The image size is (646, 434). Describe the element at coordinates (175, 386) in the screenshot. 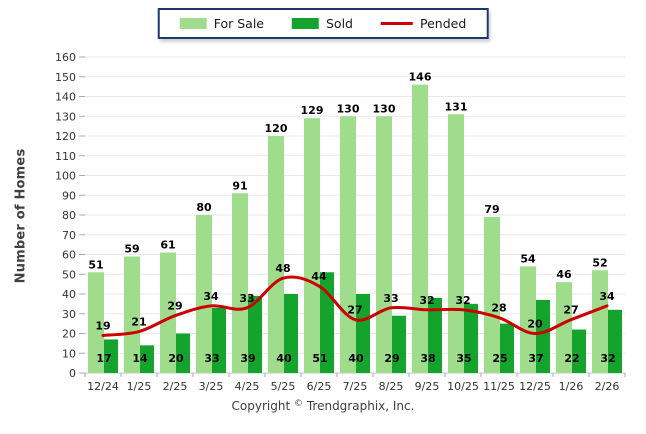

I see `x-tick-label: 2/25` at that location.